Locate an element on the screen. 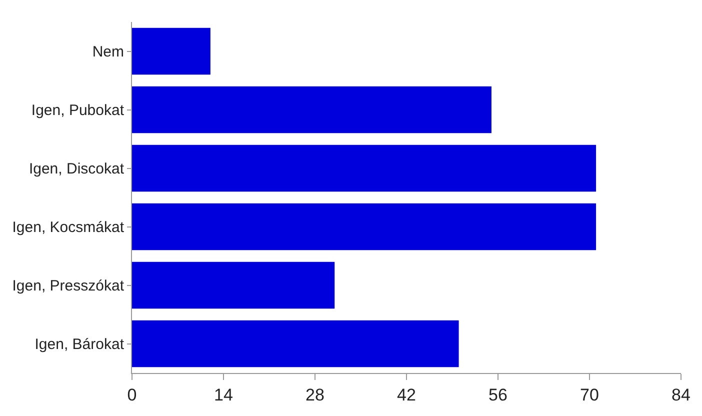 The width and height of the screenshot is (702, 416). y-tick-label: Nem is located at coordinates (108, 52).